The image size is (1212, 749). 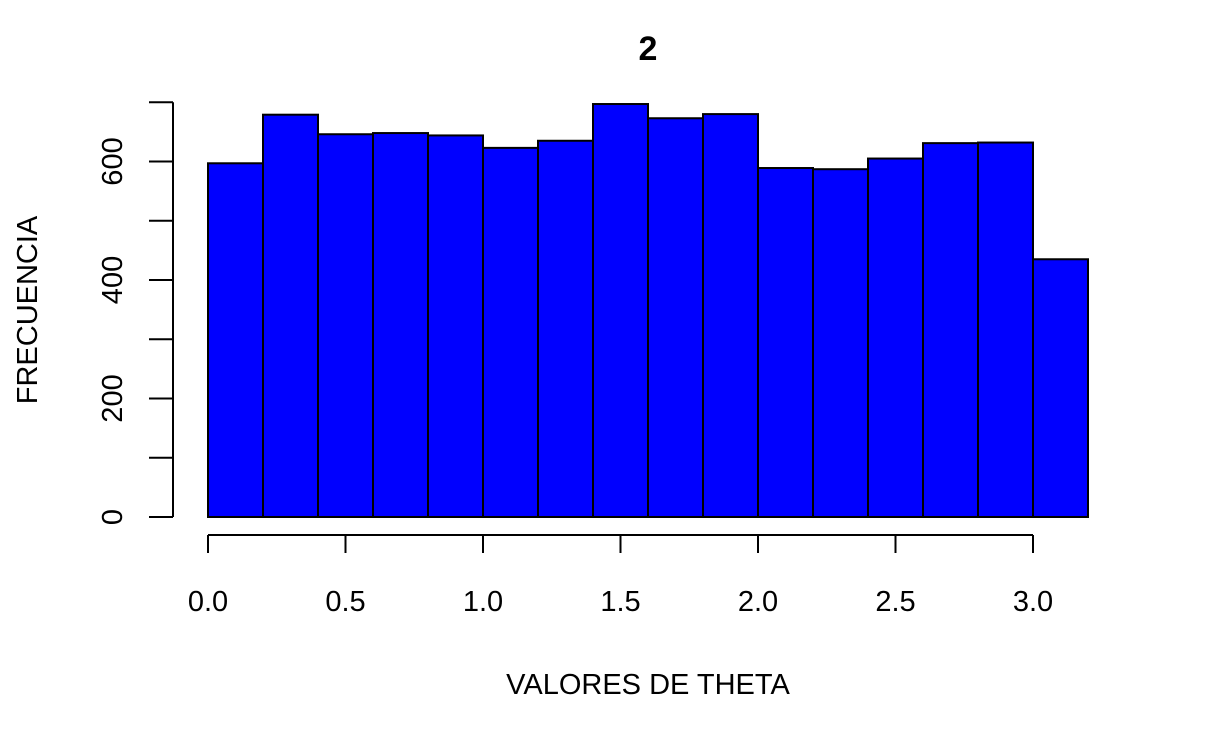 What do you see at coordinates (345, 602) in the screenshot?
I see `x-tick-label: 0.5` at bounding box center [345, 602].